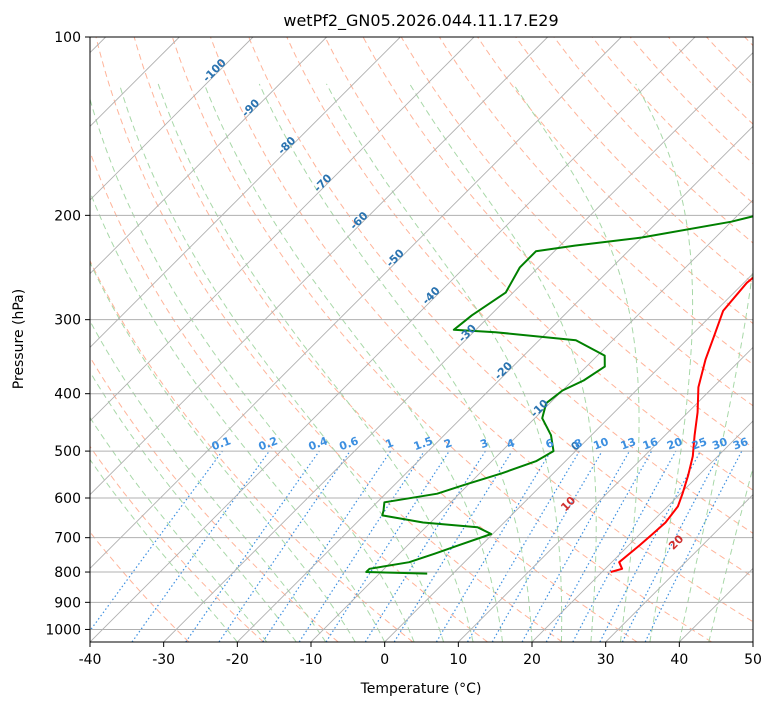  I want to click on mixing-ratio-label: 0.1, so click(221, 443).